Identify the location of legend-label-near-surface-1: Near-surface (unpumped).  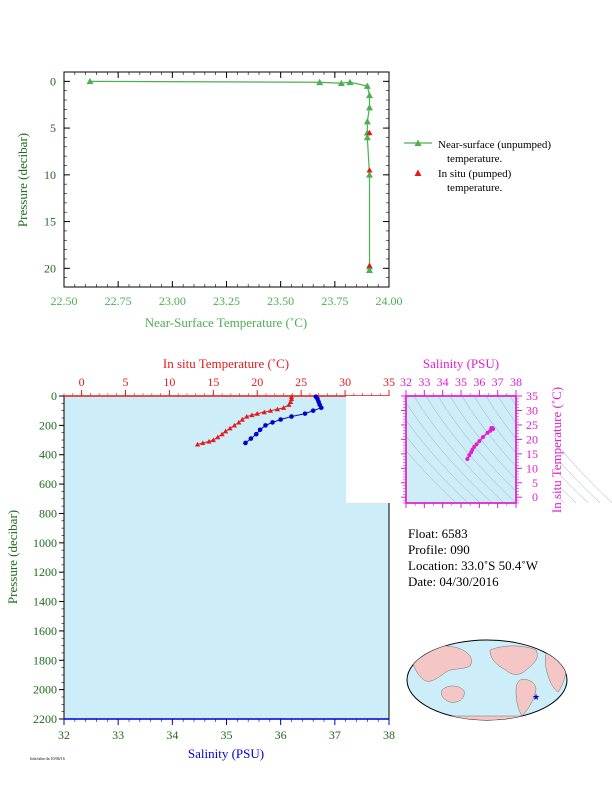
(494, 145).